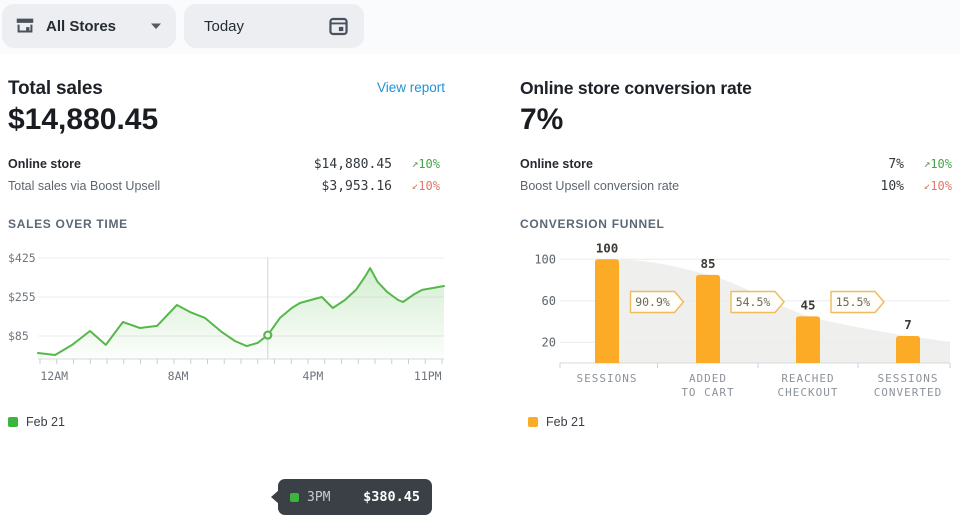 The image size is (960, 515). What do you see at coordinates (338, 26) in the screenshot?
I see `calendar-icon` at bounding box center [338, 26].